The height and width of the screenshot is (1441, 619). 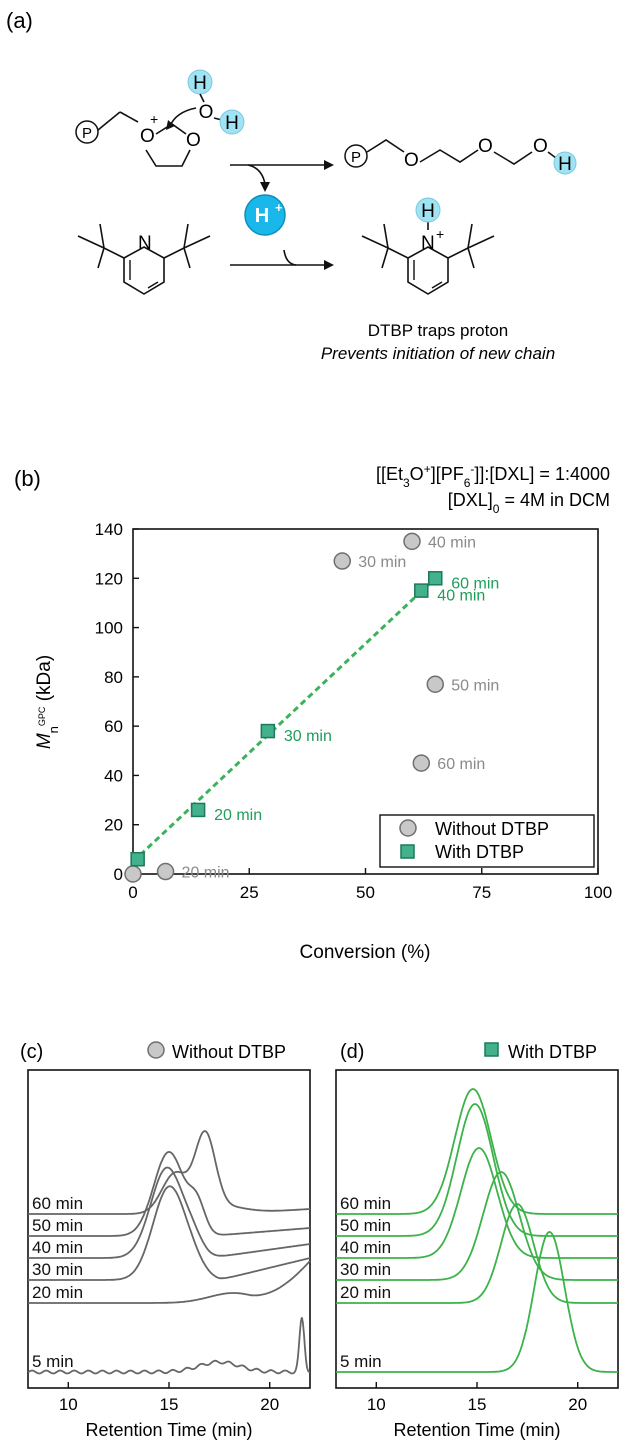 I want to click on caption-line-2: Prevents initiation of new chain, so click(x=438, y=353).